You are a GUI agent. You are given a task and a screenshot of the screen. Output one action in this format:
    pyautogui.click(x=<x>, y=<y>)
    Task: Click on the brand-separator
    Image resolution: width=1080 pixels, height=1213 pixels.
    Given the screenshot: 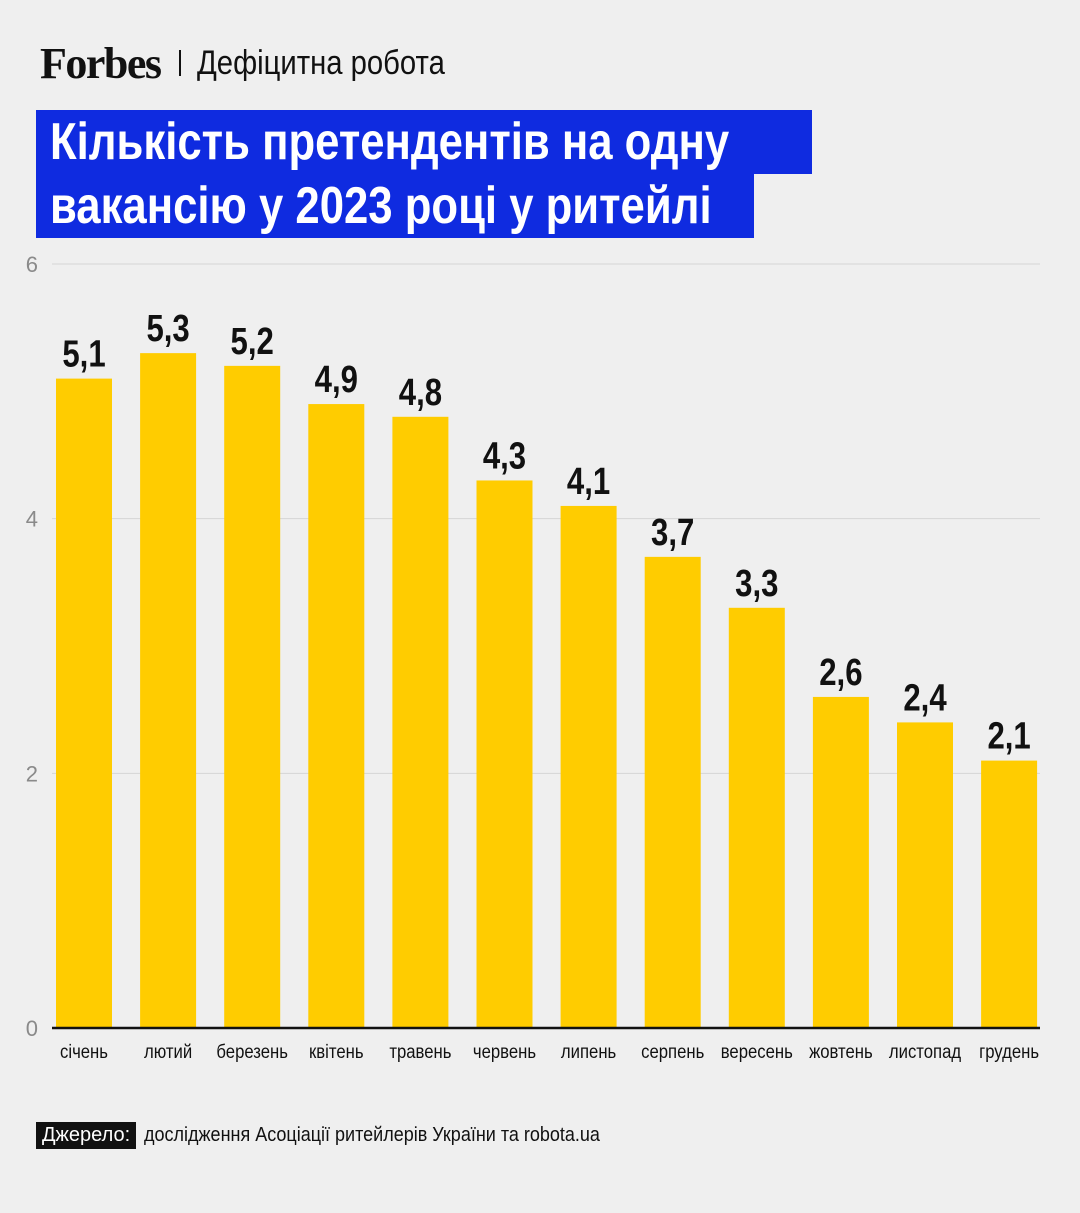 What is the action you would take?
    pyautogui.click(x=179, y=63)
    